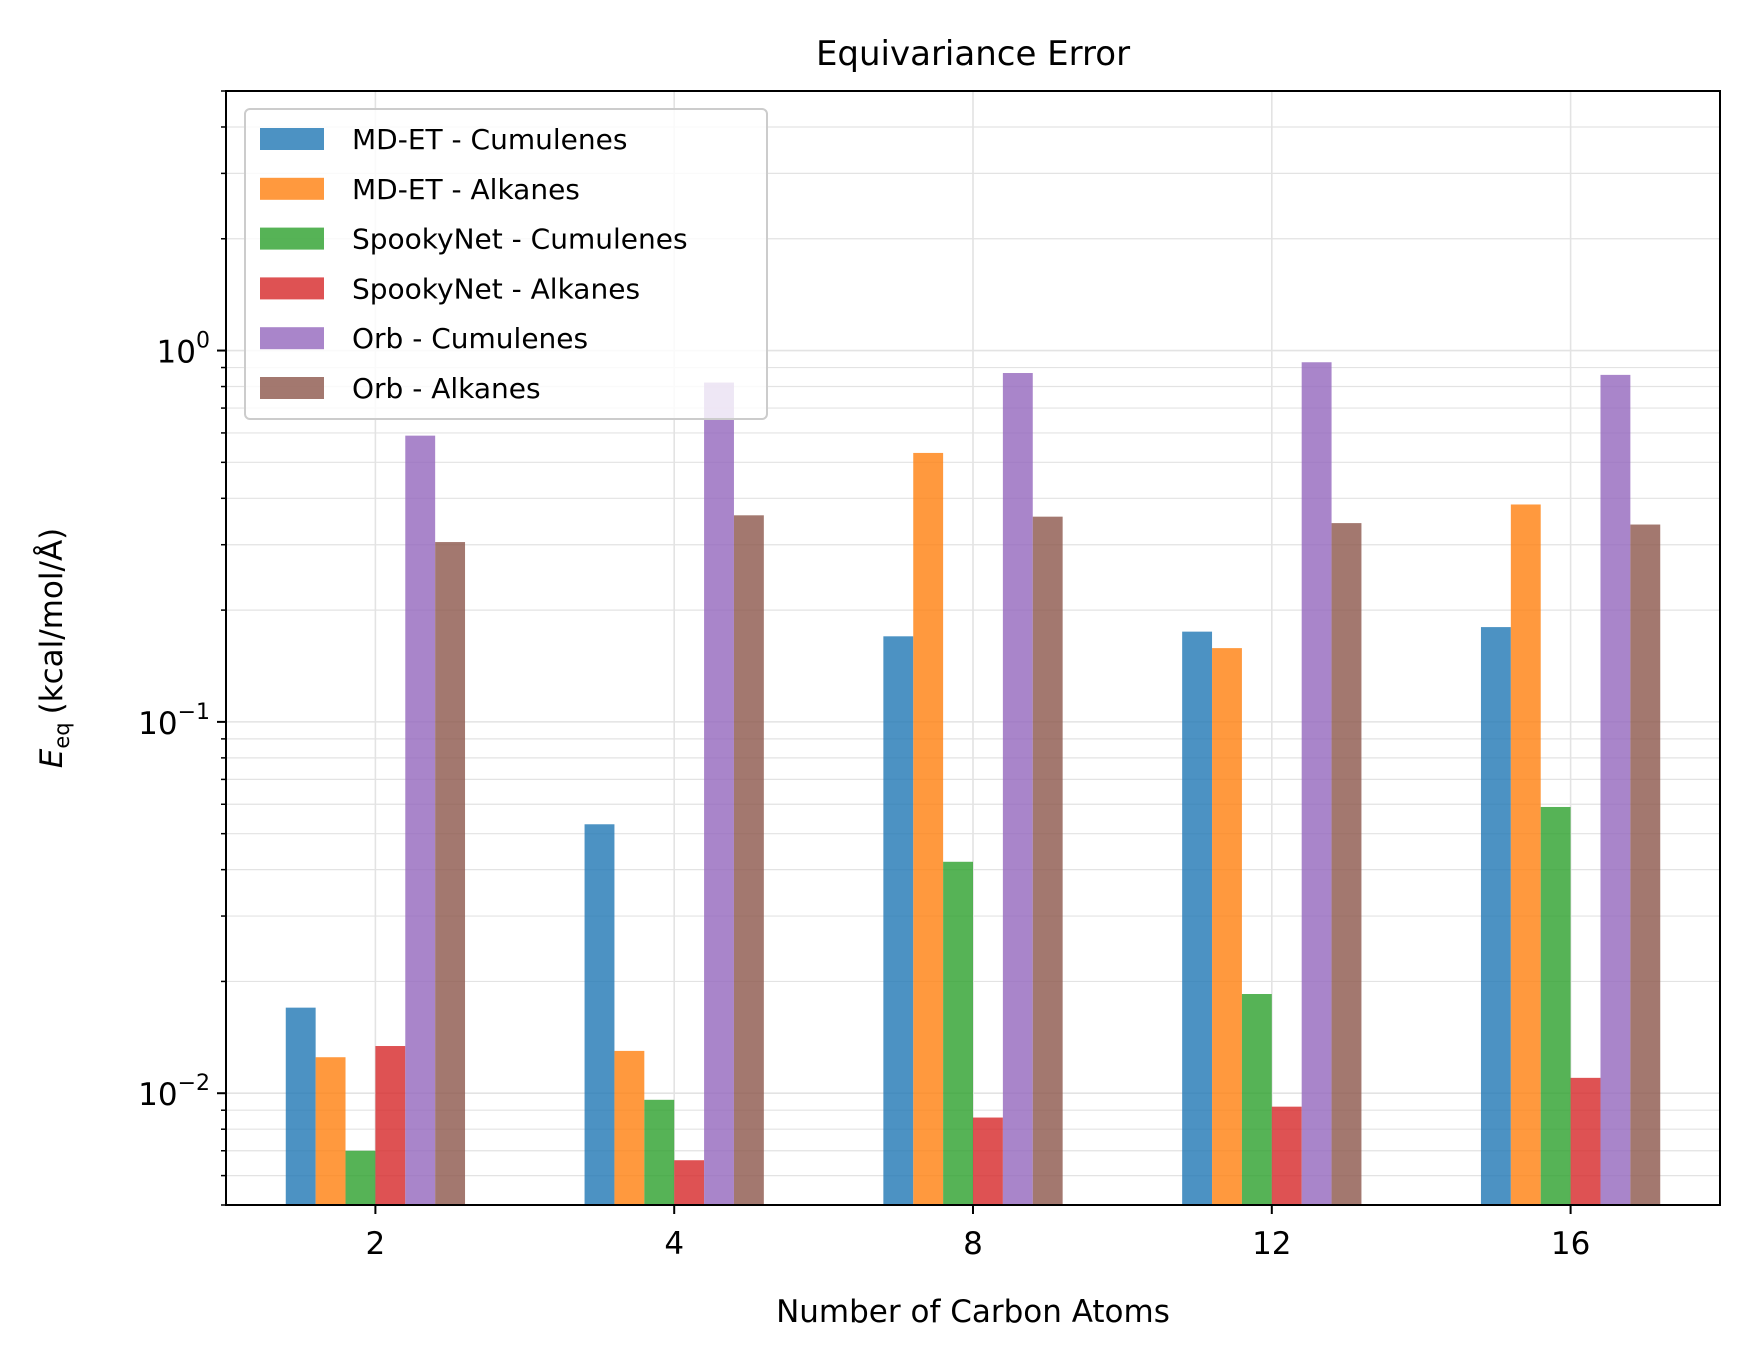 The width and height of the screenshot is (1746, 1361). Describe the element at coordinates (62, 735) in the screenshot. I see `y-axis-subscript: eq` at that location.